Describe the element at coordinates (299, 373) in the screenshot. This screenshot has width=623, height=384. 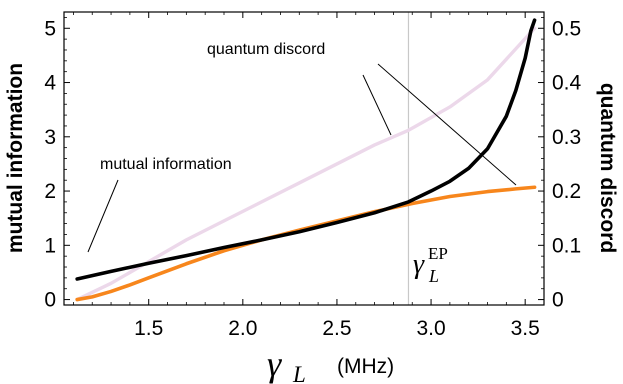
I see `x-axis-symbol-subscript: L` at that location.